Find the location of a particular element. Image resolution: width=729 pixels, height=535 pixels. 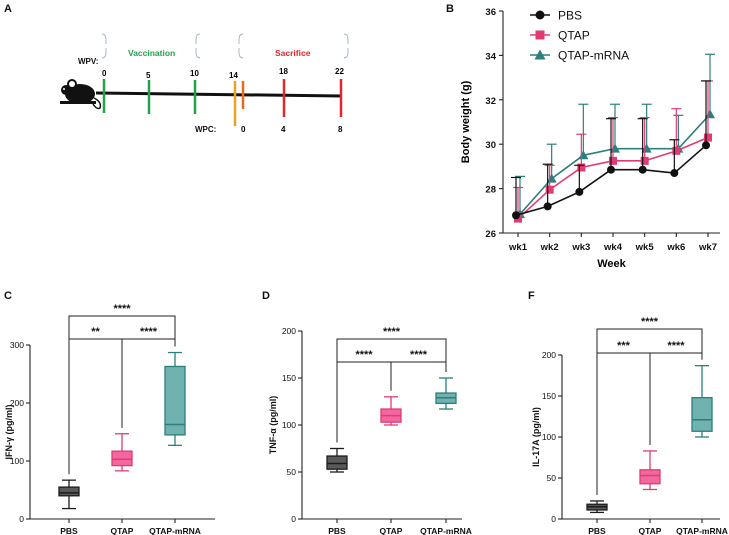

legend-label-qtap-mrna: QTAP-mRNA is located at coordinates (593, 56).